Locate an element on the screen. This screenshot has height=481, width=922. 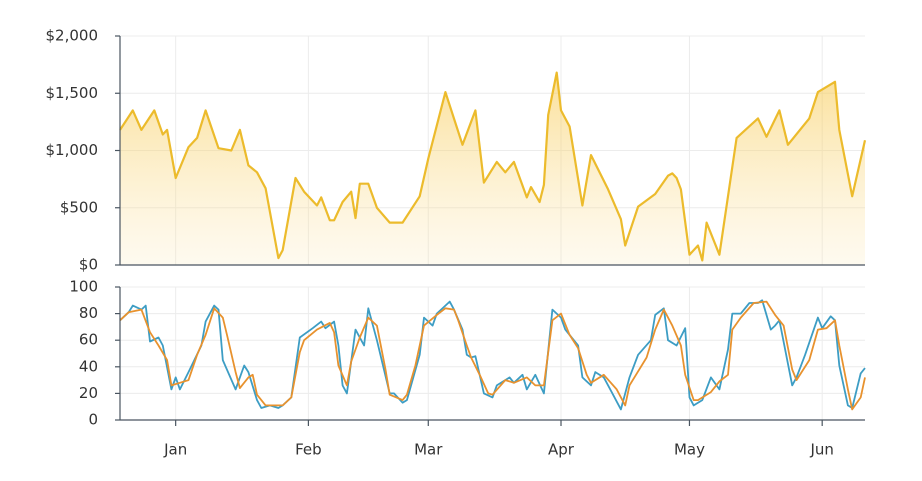
y-tick-label: 80 is located at coordinates (88, 313).